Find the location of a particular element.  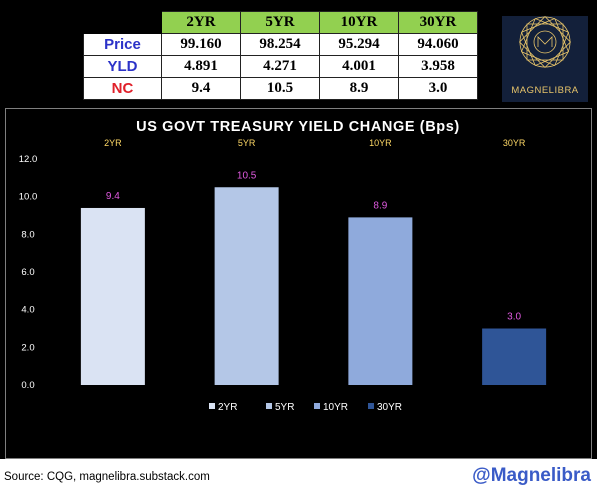

y-axis-ticks: 0.0 2.0 4.0 6.0 8.0 10.0 12.0 is located at coordinates (28, 272).